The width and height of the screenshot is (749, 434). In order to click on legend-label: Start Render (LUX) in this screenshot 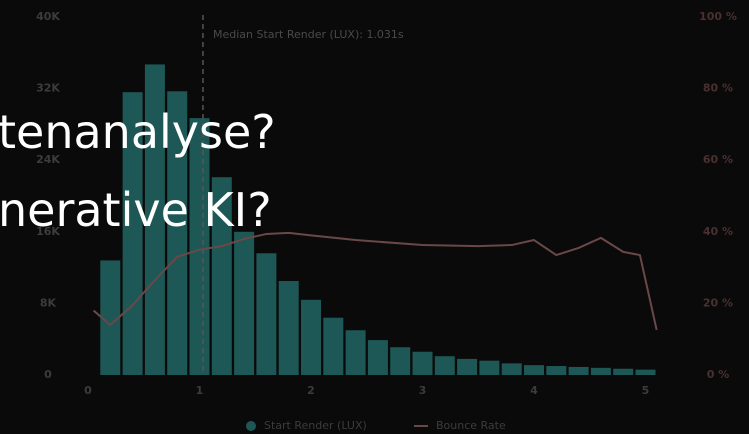, I will do `click(315, 425)`.